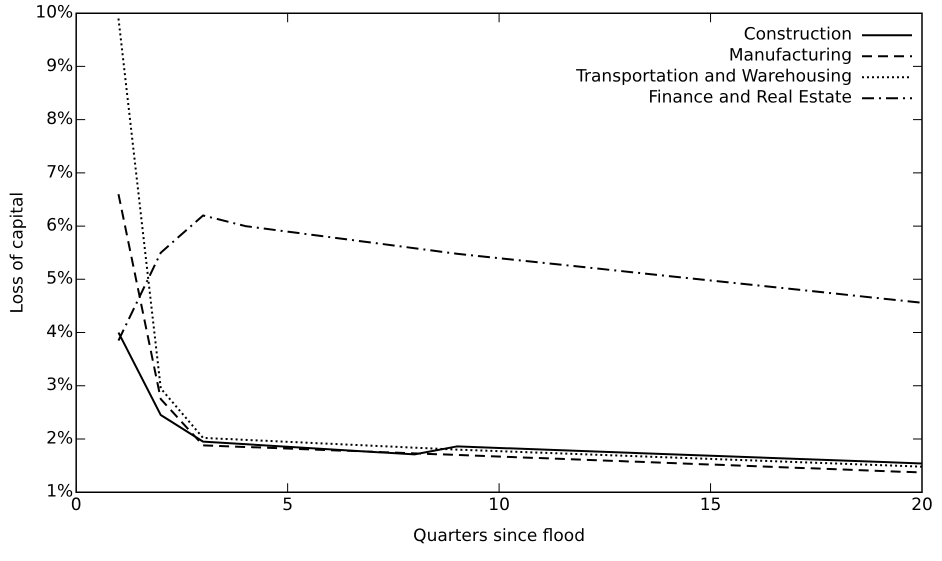 The height and width of the screenshot is (561, 942). What do you see at coordinates (711, 504) in the screenshot?
I see `x-tick-label: 15` at bounding box center [711, 504].